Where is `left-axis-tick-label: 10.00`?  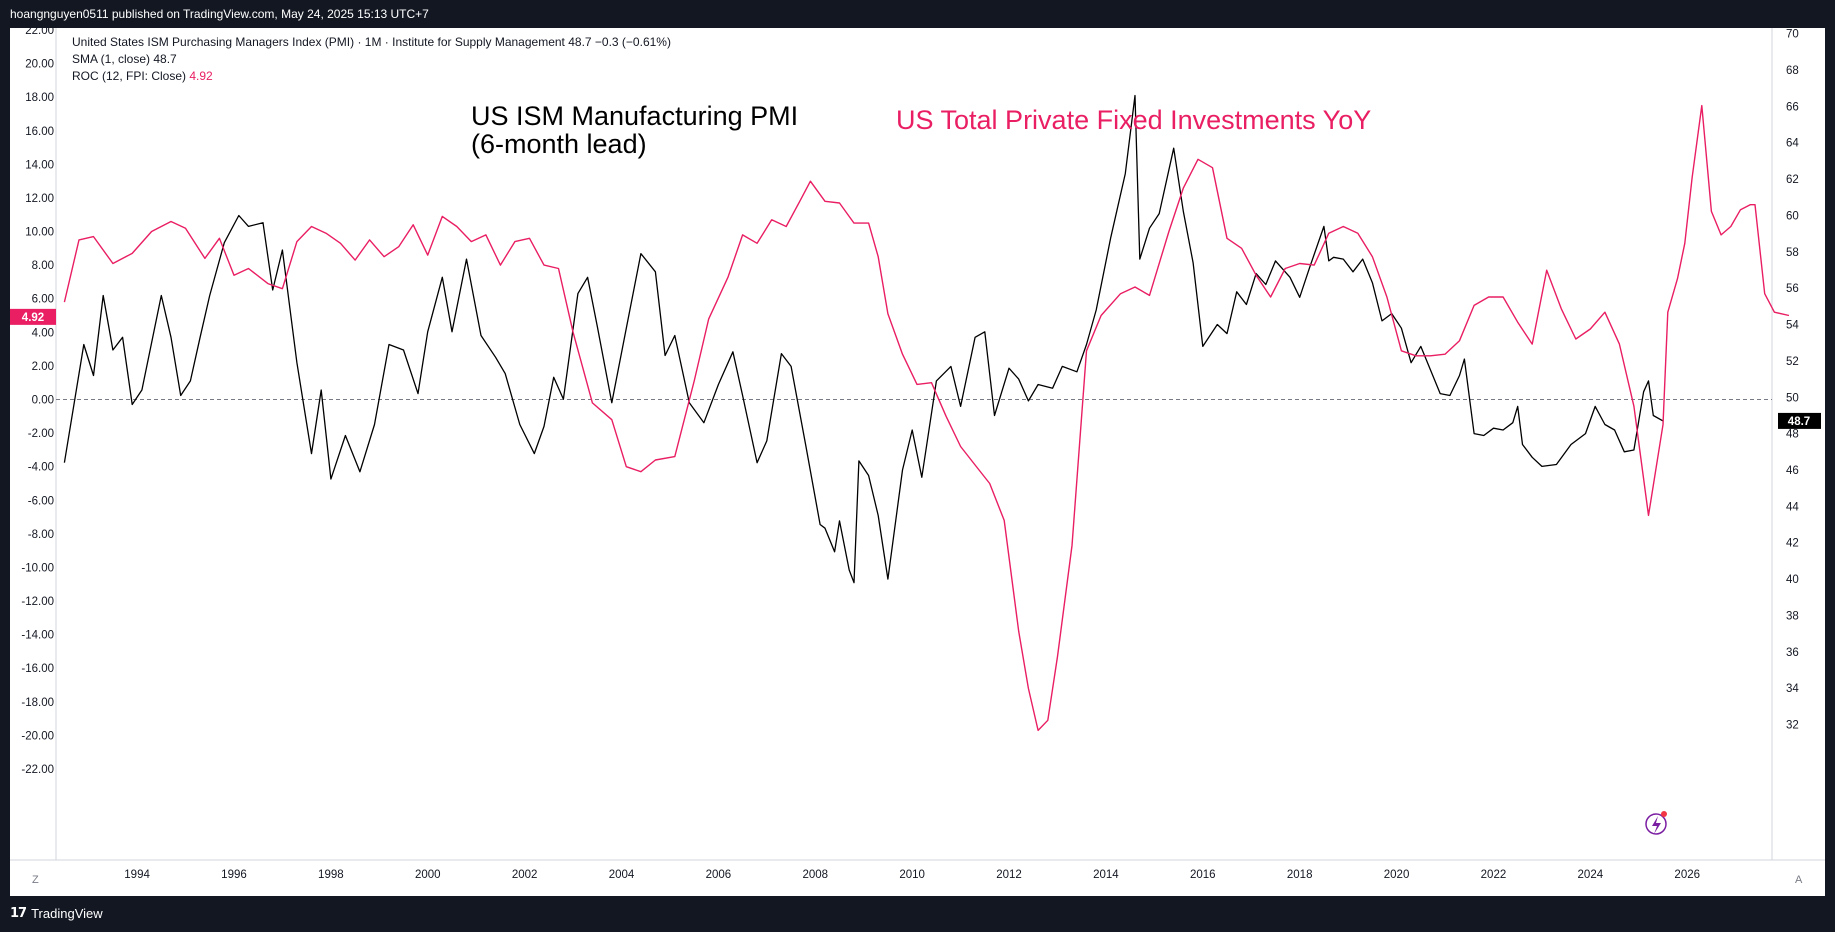
left-axis-tick-label: 10.00 is located at coordinates (39, 233).